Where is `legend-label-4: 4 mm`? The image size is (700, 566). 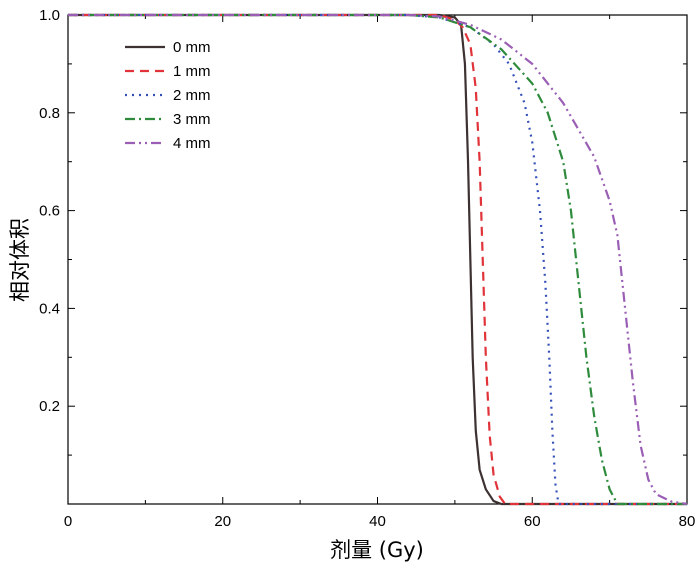 legend-label-4: 4 mm is located at coordinates (192, 143).